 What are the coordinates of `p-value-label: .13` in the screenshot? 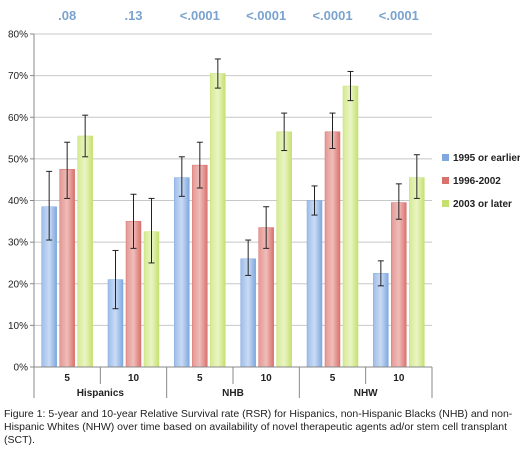 It's located at (133, 15).